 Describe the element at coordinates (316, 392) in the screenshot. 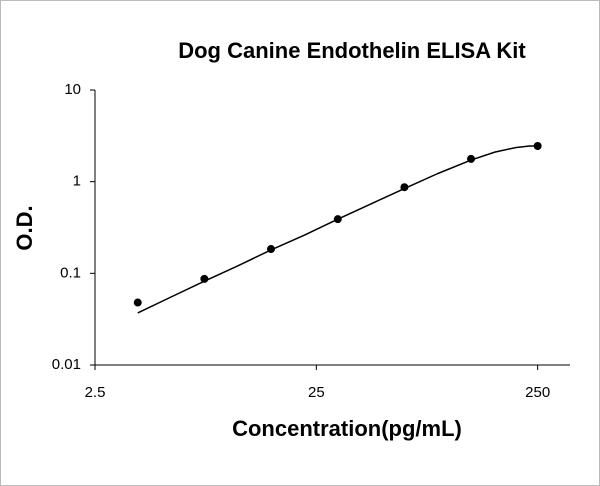

I see `x-tick-label: 25` at that location.